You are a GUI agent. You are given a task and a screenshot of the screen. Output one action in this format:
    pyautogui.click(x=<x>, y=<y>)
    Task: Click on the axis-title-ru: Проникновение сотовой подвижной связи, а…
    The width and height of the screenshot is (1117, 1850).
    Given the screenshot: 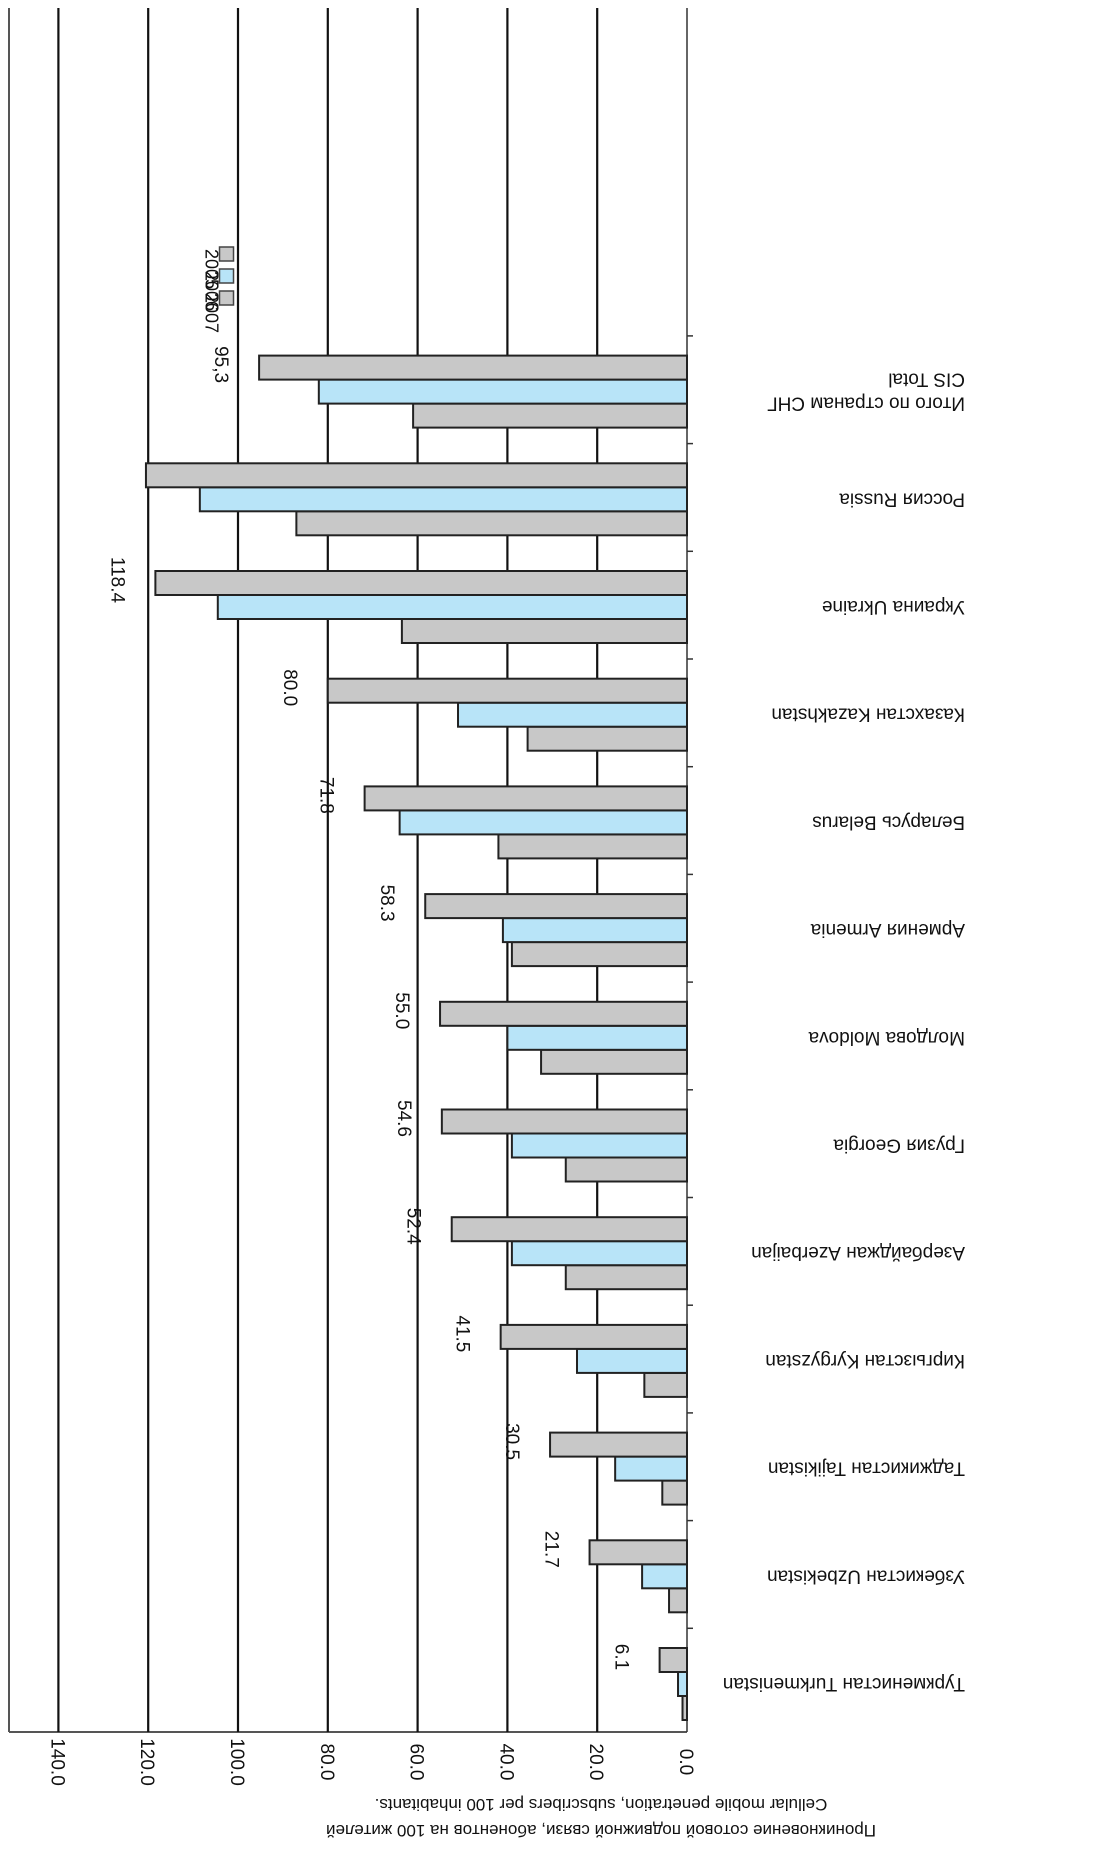 What is the action you would take?
    pyautogui.click(x=601, y=1830)
    